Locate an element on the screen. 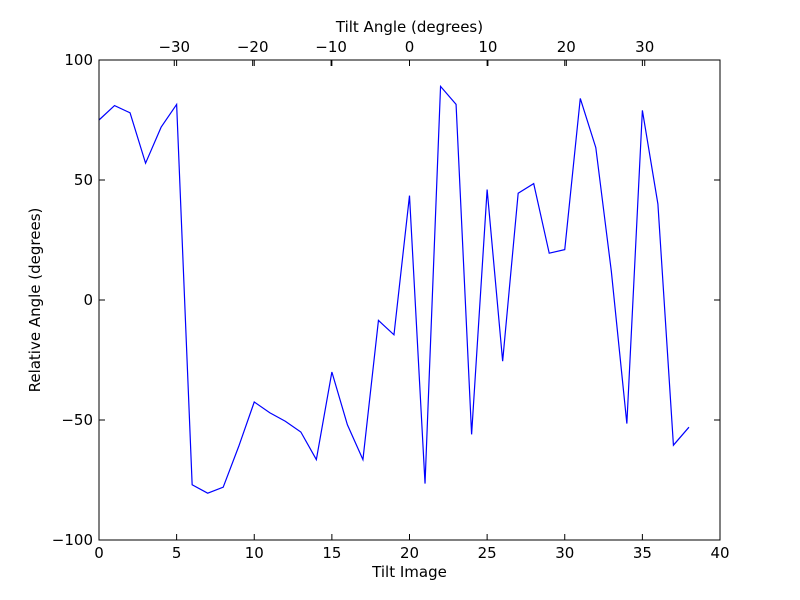  y-tick-label: 0 is located at coordinates (88, 300).